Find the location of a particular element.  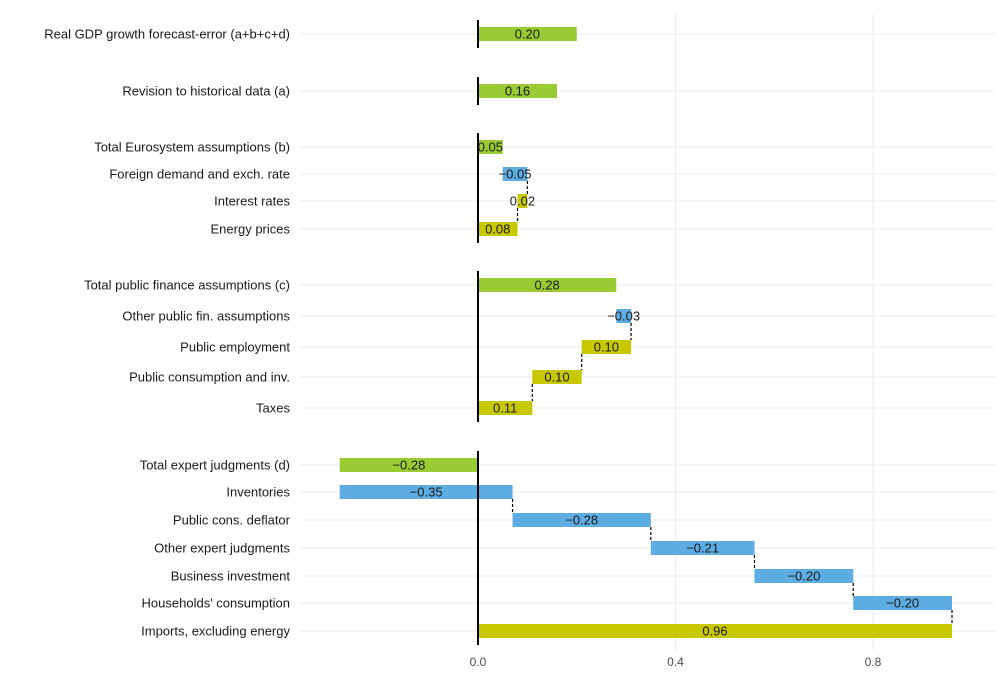

category-label: Imports, excluding energy is located at coordinates (215, 631).